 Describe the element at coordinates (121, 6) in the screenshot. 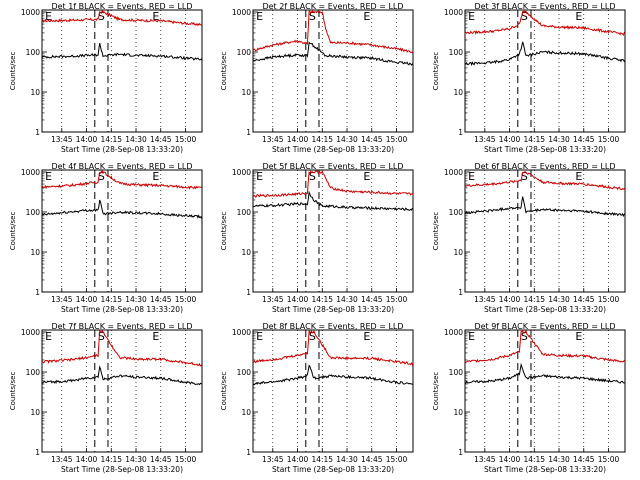

I see `chart-title: Det 1f BLACK = Events, RED = LLD` at that location.